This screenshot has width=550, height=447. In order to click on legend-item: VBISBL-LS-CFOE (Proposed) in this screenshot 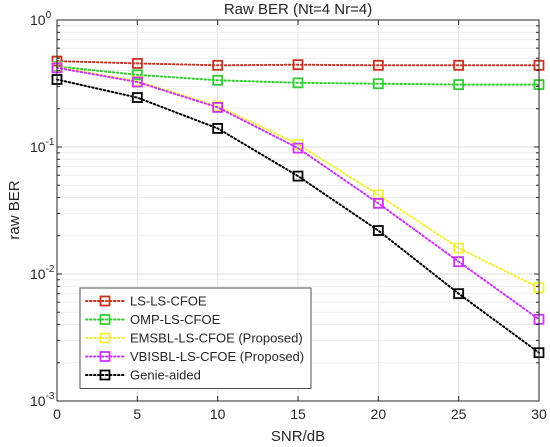, I will do `click(194, 356)`.